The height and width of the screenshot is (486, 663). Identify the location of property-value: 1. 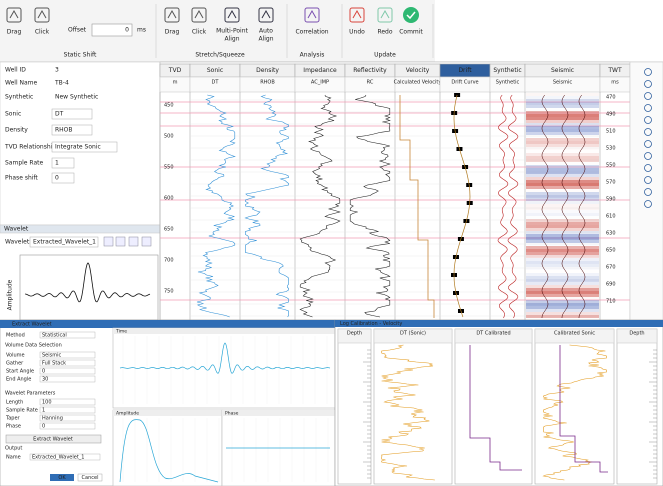
(57, 163).